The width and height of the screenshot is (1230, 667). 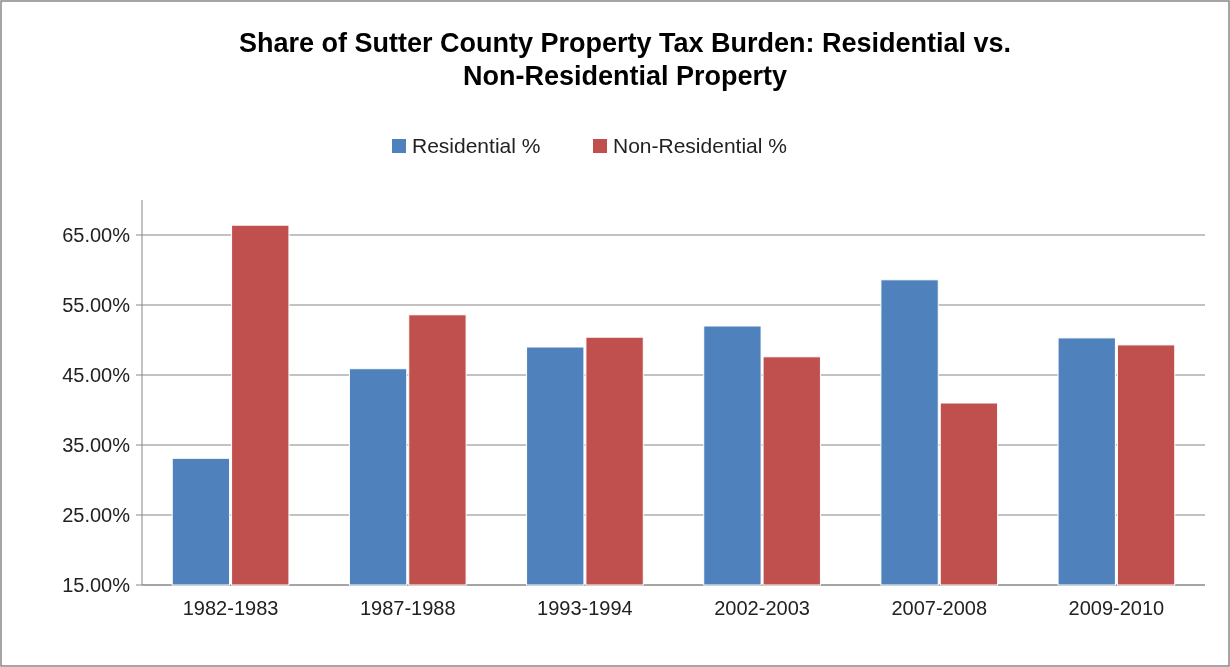 What do you see at coordinates (96, 375) in the screenshot?
I see `y-tick-label: 45.00%` at bounding box center [96, 375].